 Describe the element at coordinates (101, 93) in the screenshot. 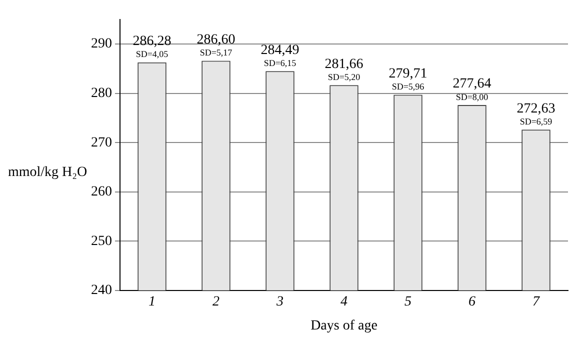

I see `y-tick-label: 280` at that location.